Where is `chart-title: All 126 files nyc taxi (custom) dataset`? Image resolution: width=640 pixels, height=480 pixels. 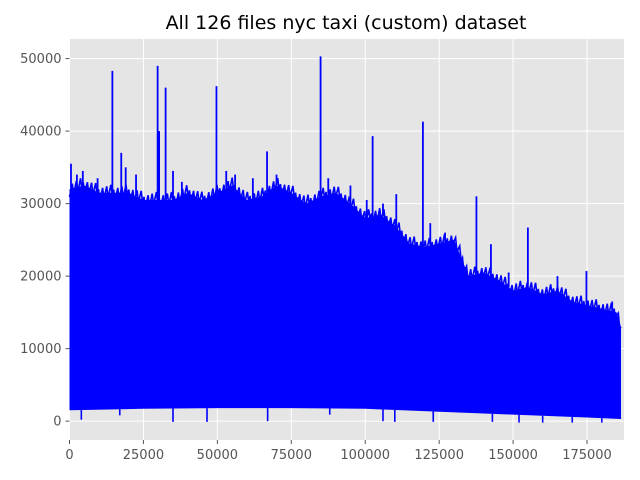
chart-title: All 126 files nyc taxi (custom) dataset is located at coordinates (346, 23).